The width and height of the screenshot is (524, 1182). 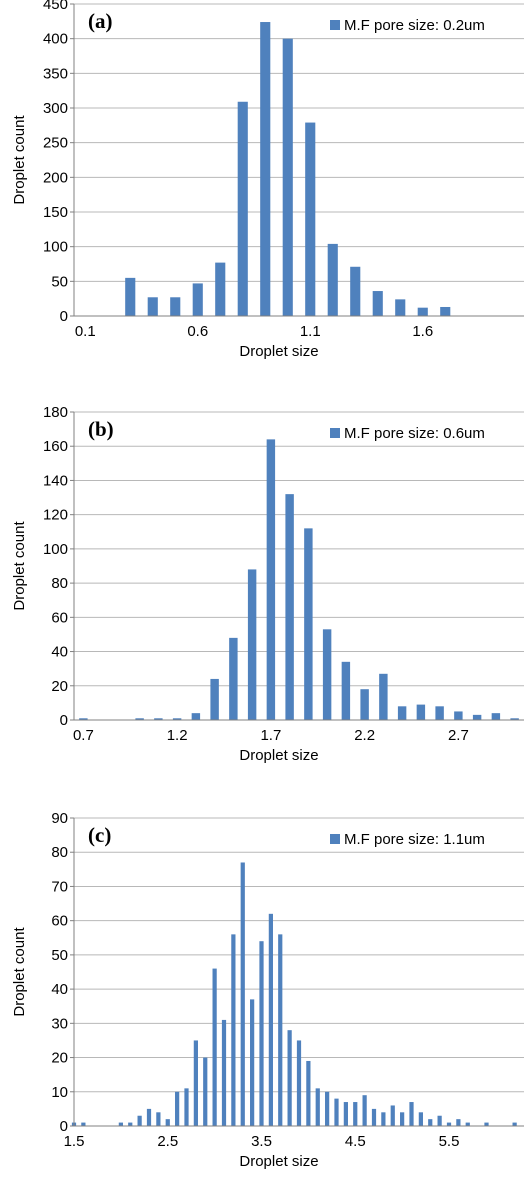 What do you see at coordinates (55, 73) in the screenshot?
I see `y-tick-label: 350` at bounding box center [55, 73].